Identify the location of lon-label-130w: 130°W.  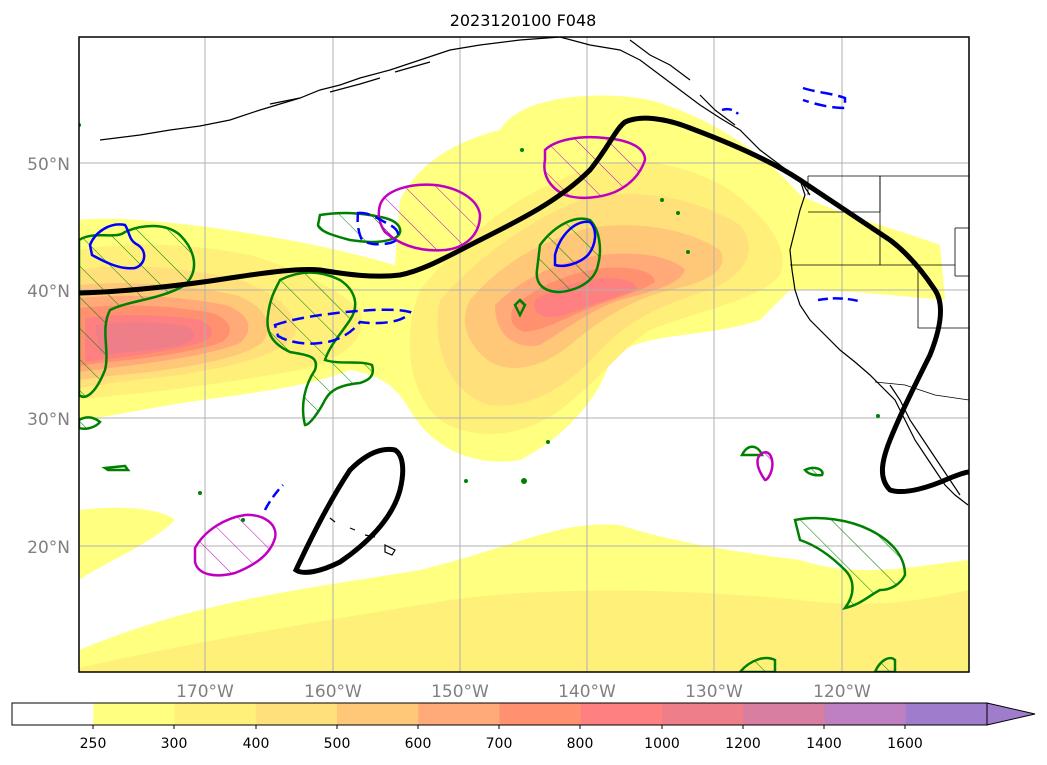
(714, 692).